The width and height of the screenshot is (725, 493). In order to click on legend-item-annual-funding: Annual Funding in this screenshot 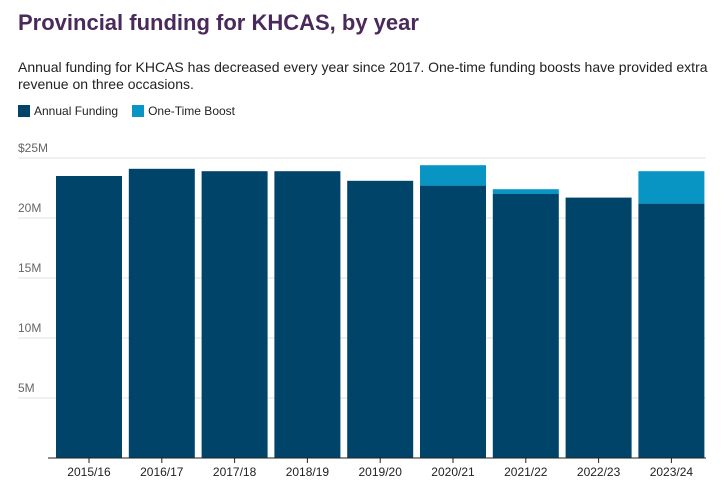, I will do `click(68, 111)`.